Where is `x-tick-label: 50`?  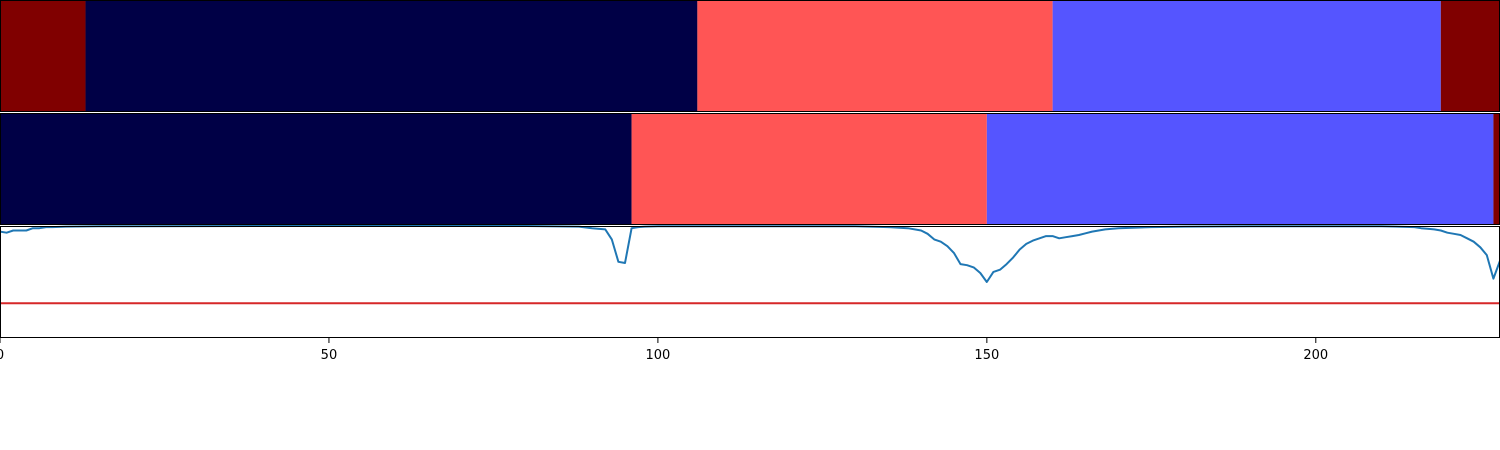
x-tick-label: 50 is located at coordinates (329, 355).